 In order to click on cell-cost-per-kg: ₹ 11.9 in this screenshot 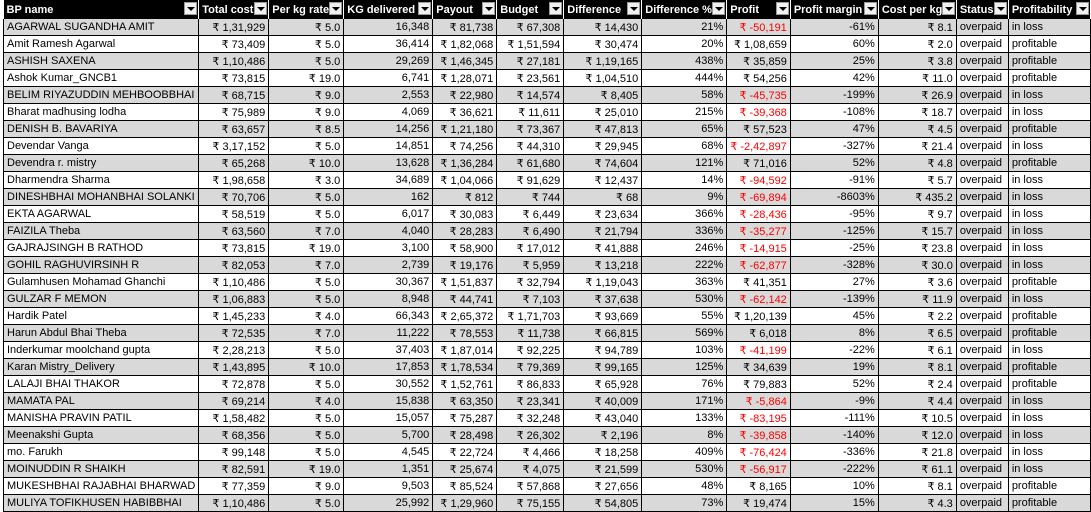, I will do `click(917, 299)`.